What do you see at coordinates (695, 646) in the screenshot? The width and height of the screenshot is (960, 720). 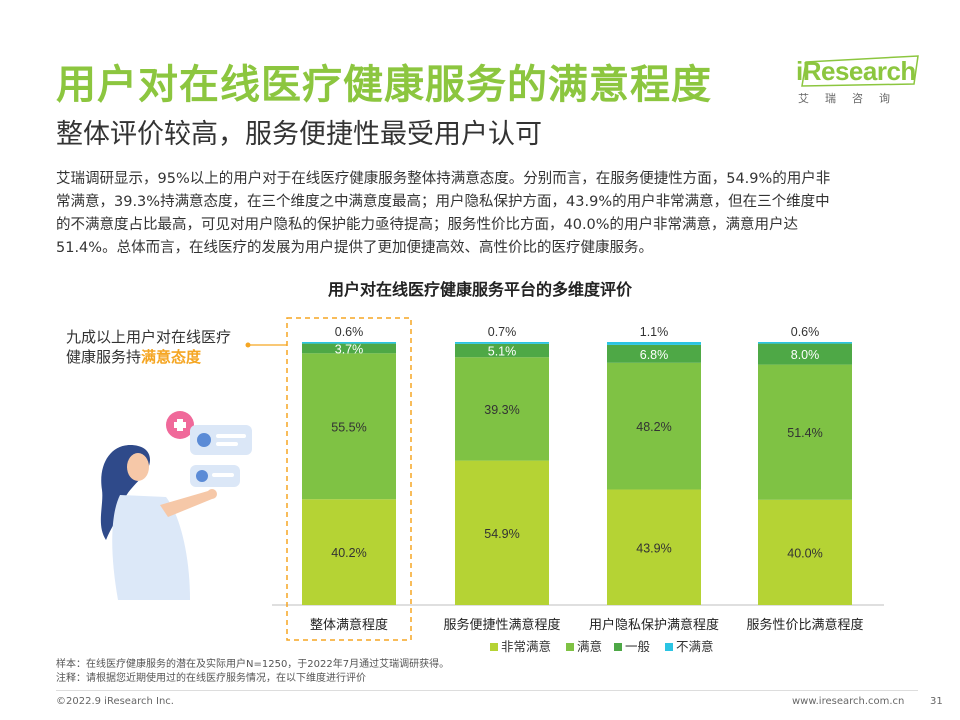 I see `legend-label: 不满意` at bounding box center [695, 646].